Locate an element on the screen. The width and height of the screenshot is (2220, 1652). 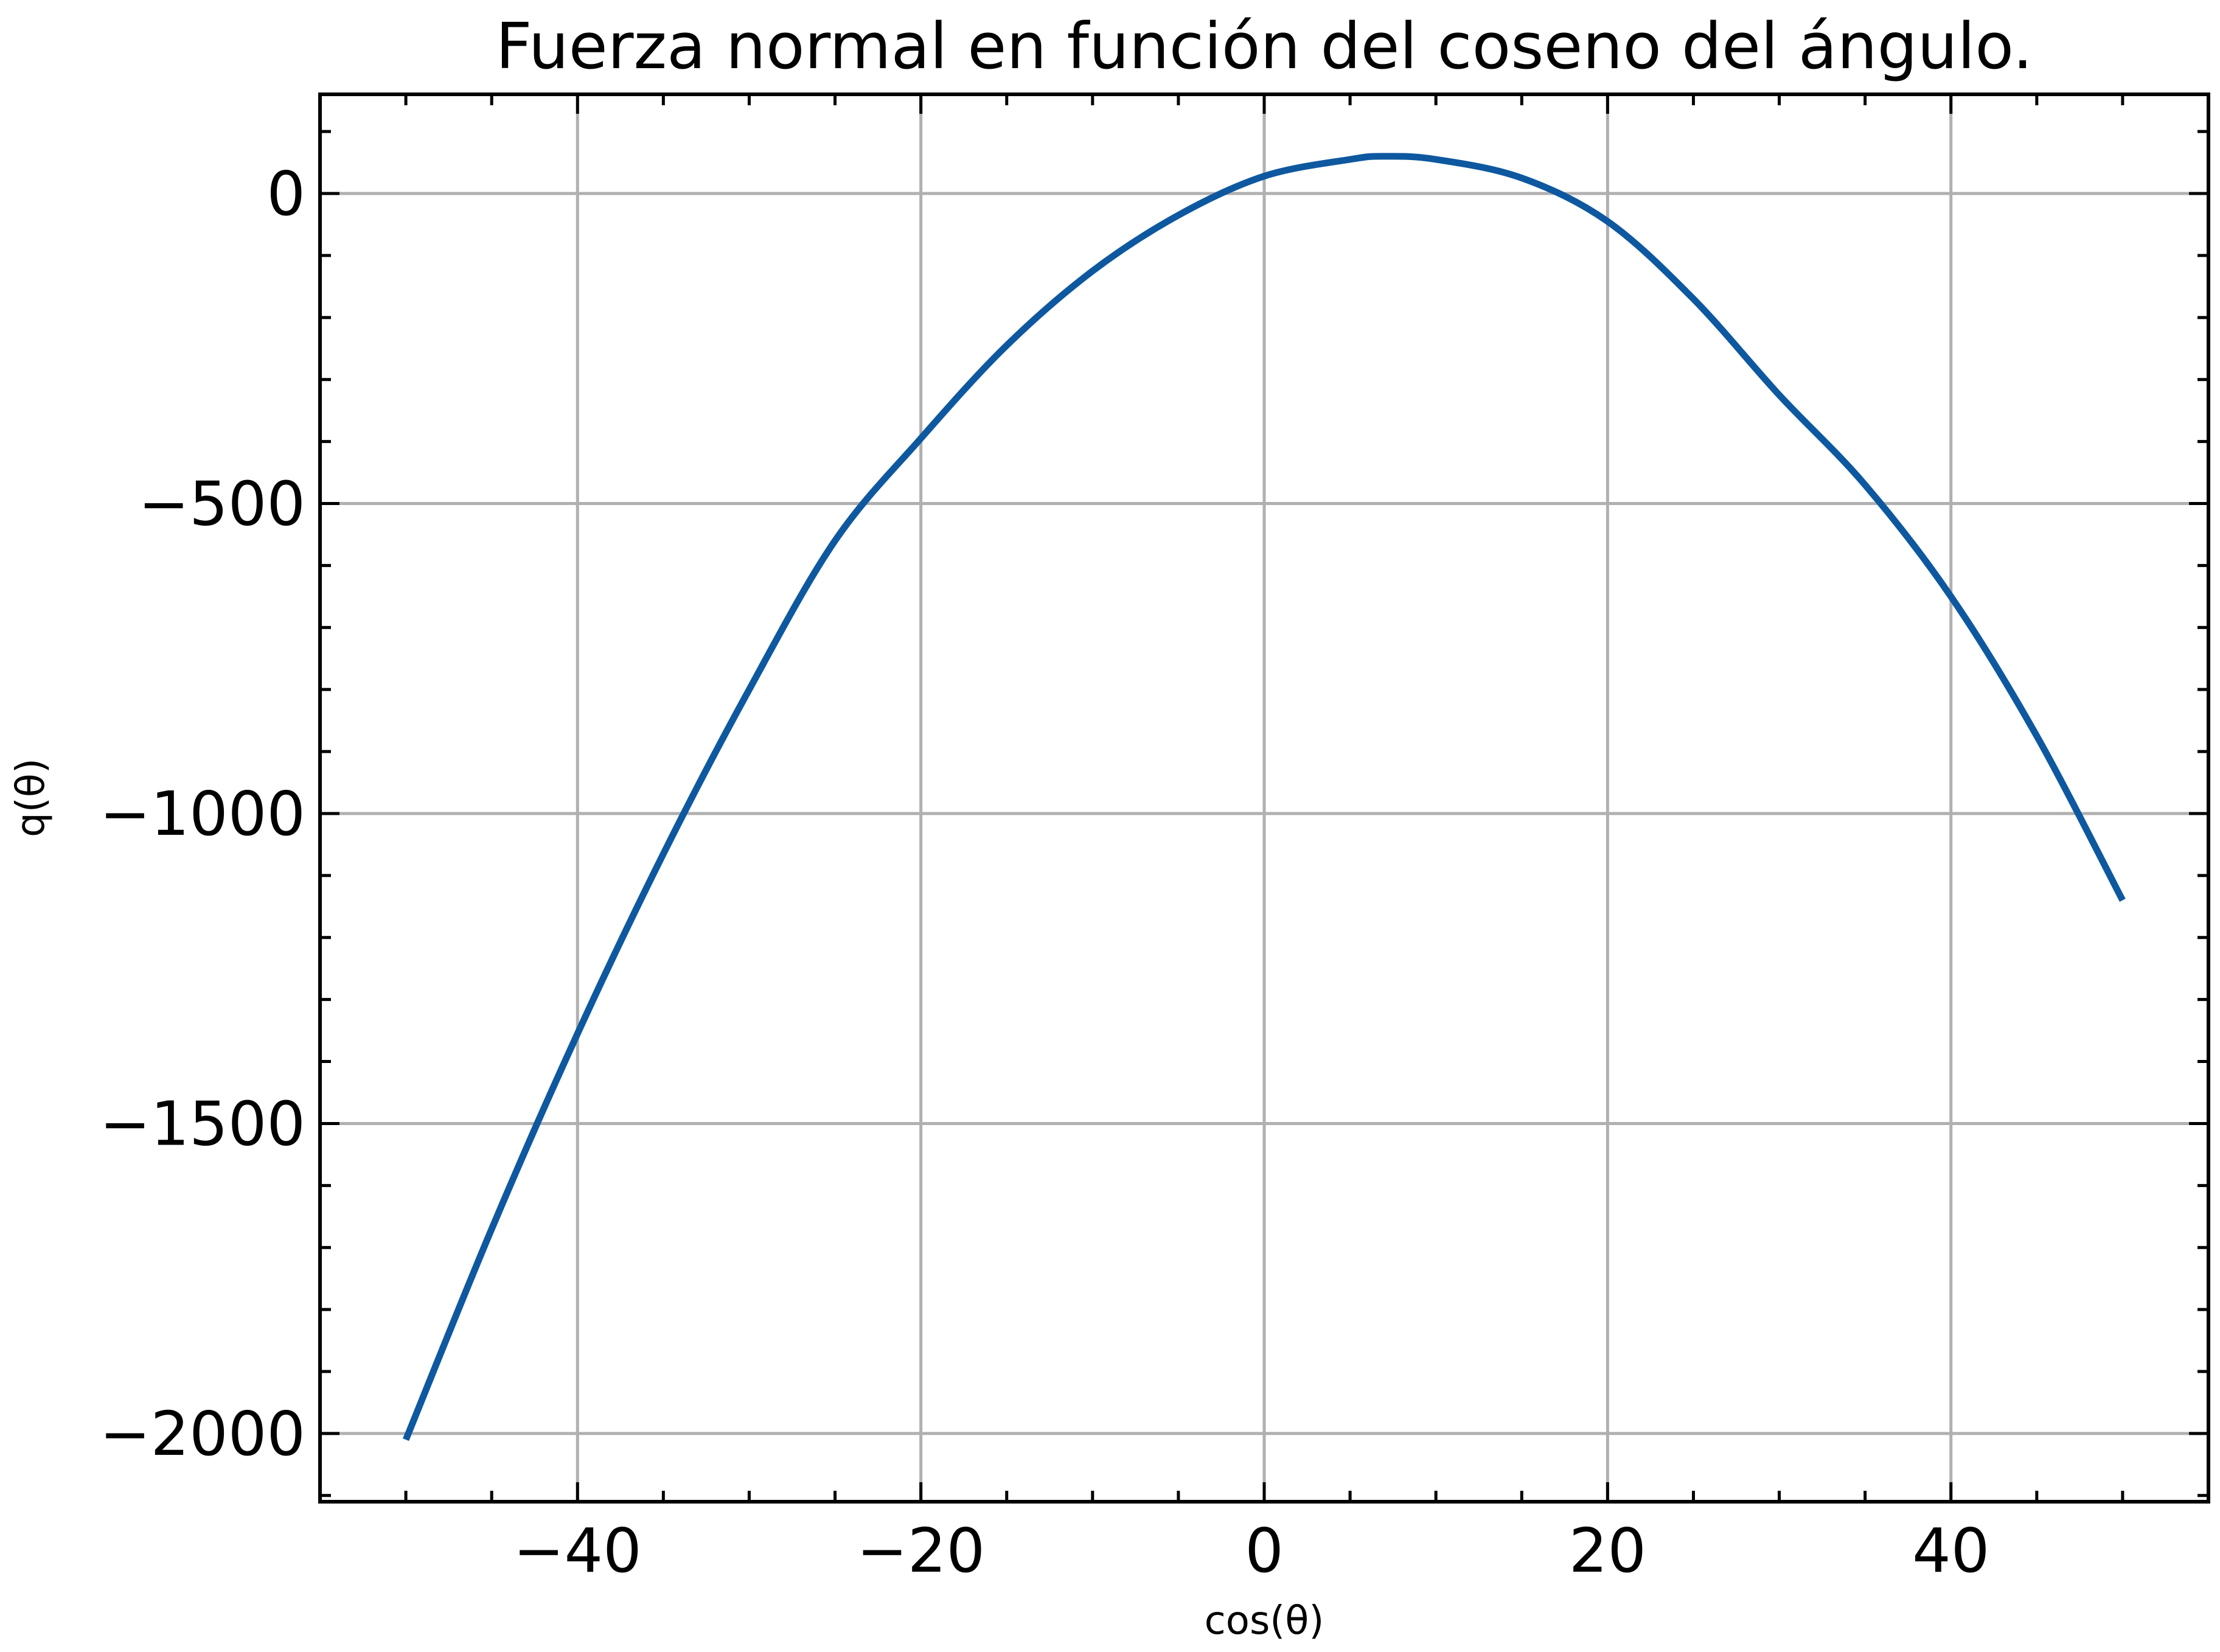
y-tick-label: −1000 is located at coordinates (202, 813).